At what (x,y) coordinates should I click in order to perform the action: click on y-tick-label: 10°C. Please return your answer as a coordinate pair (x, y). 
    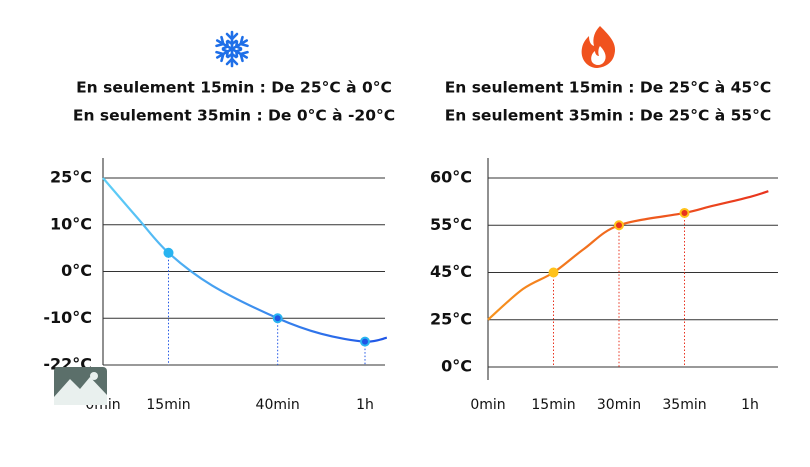
    Looking at the image, I should click on (71, 223).